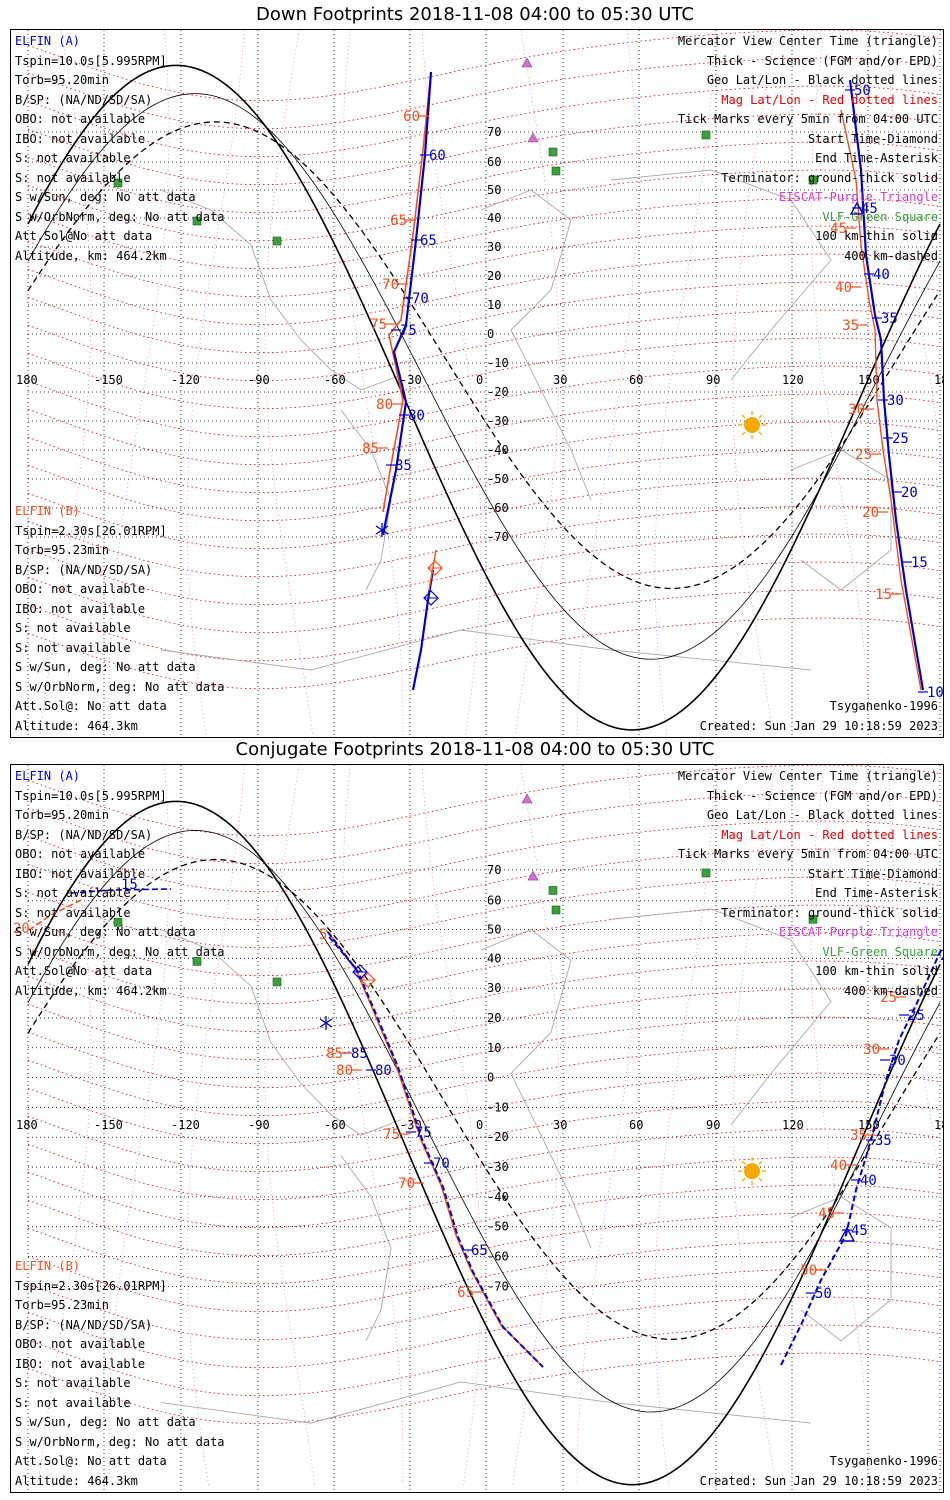 The width and height of the screenshot is (950, 1500). What do you see at coordinates (416, 416) in the screenshot?
I see `elfin-a-time-label: 80` at bounding box center [416, 416].